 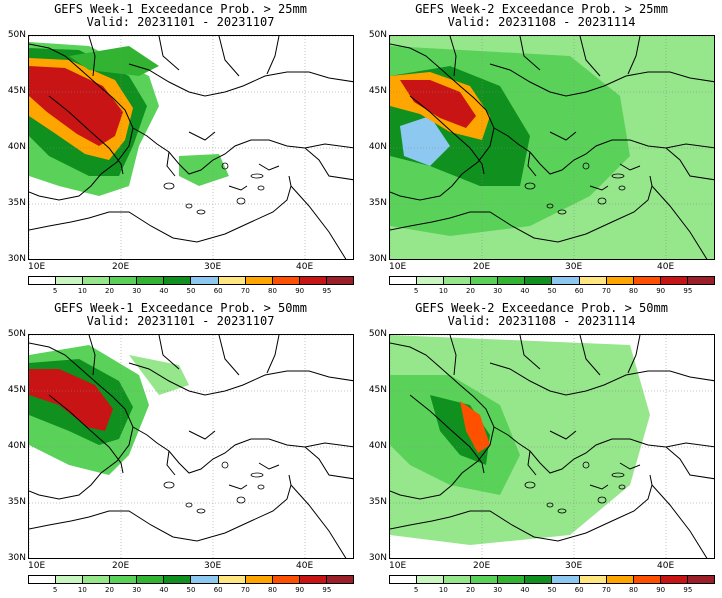 I want to click on panel-title: GEFS Week-1 Exceedance Prob. > 25mm, so click(x=180, y=9).